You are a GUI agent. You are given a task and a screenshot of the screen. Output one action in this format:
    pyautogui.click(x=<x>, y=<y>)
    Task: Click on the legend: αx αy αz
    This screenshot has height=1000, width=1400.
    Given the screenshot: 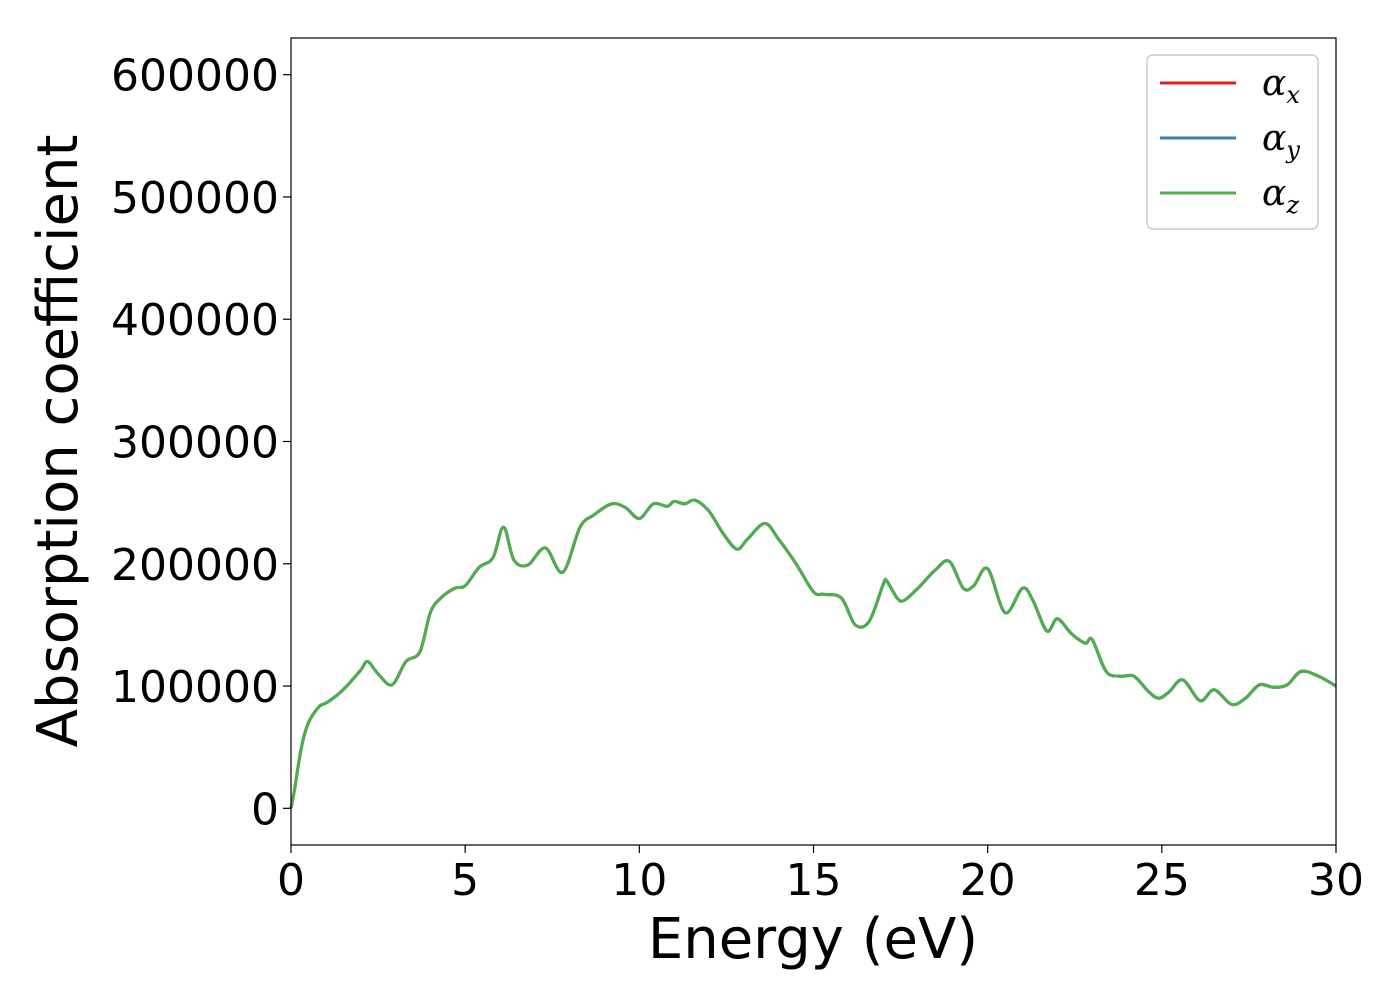 What is the action you would take?
    pyautogui.click(x=1232, y=142)
    